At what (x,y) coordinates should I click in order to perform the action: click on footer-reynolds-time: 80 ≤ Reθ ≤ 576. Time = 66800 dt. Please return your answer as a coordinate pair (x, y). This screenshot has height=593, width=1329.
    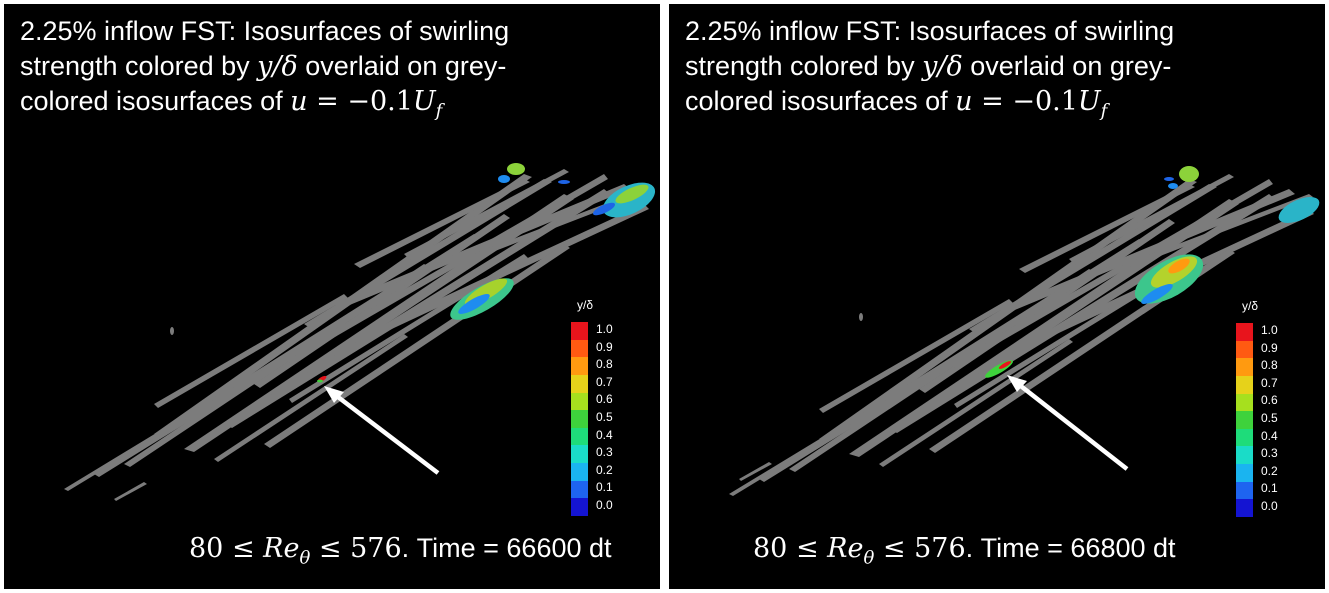
    Looking at the image, I should click on (964, 553).